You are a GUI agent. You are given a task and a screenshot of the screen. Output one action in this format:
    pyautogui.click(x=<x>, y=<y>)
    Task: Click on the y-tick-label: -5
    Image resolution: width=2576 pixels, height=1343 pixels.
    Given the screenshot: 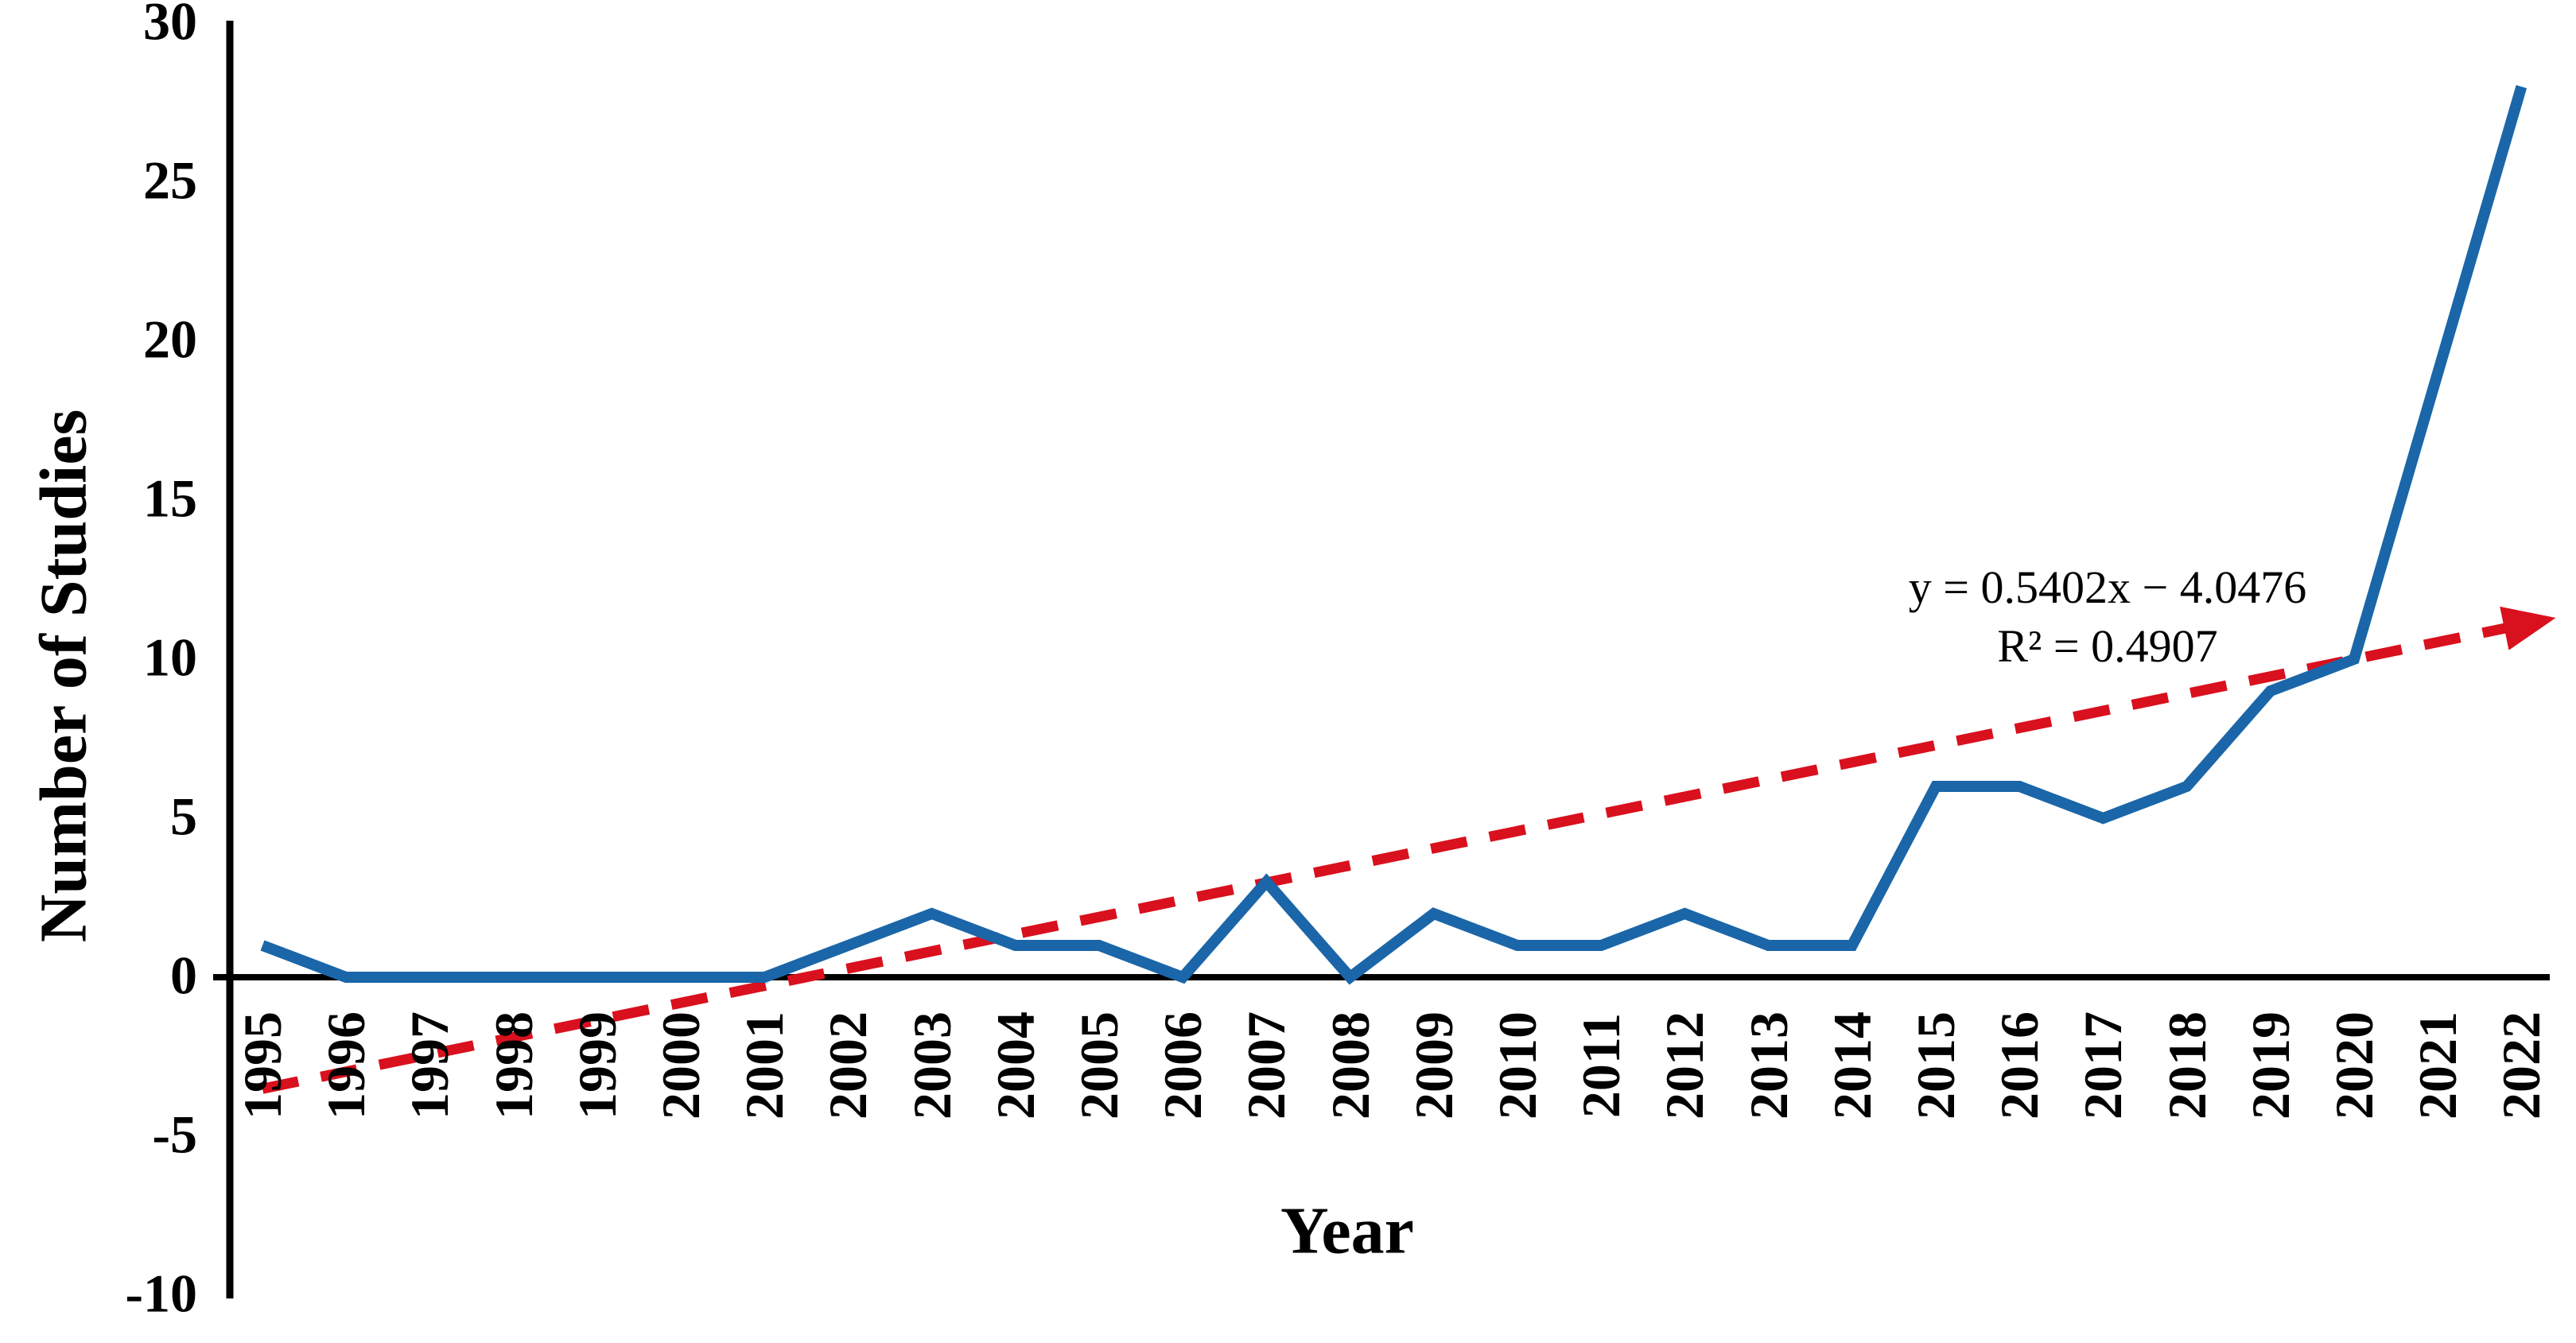 What is the action you would take?
    pyautogui.click(x=174, y=1134)
    